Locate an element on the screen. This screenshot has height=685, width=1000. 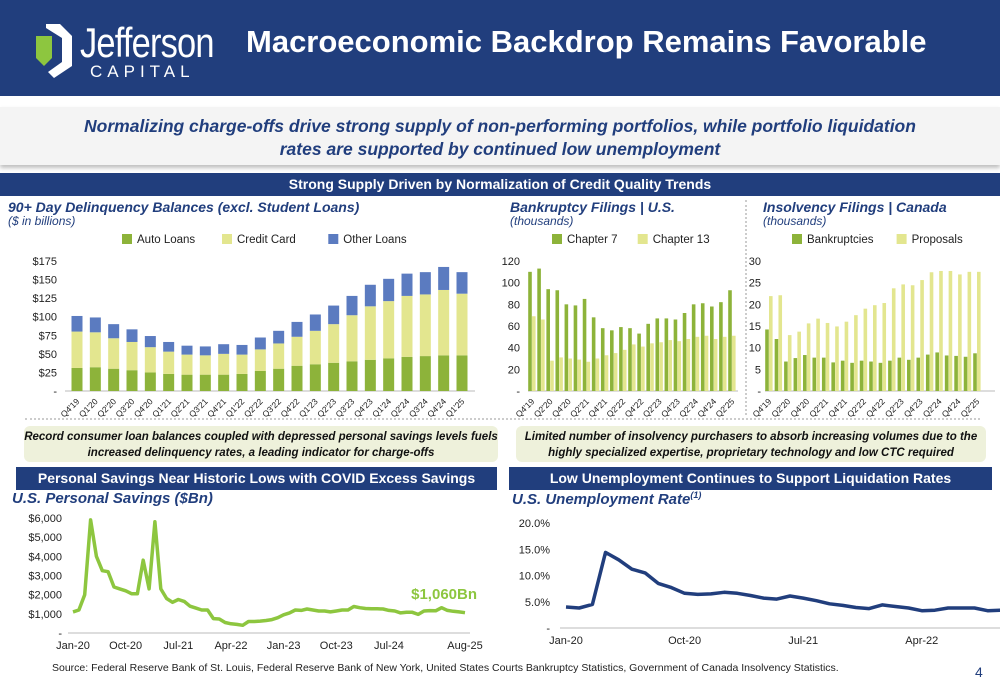
x-tick-label: Q2'24 is located at coordinates (399, 407).